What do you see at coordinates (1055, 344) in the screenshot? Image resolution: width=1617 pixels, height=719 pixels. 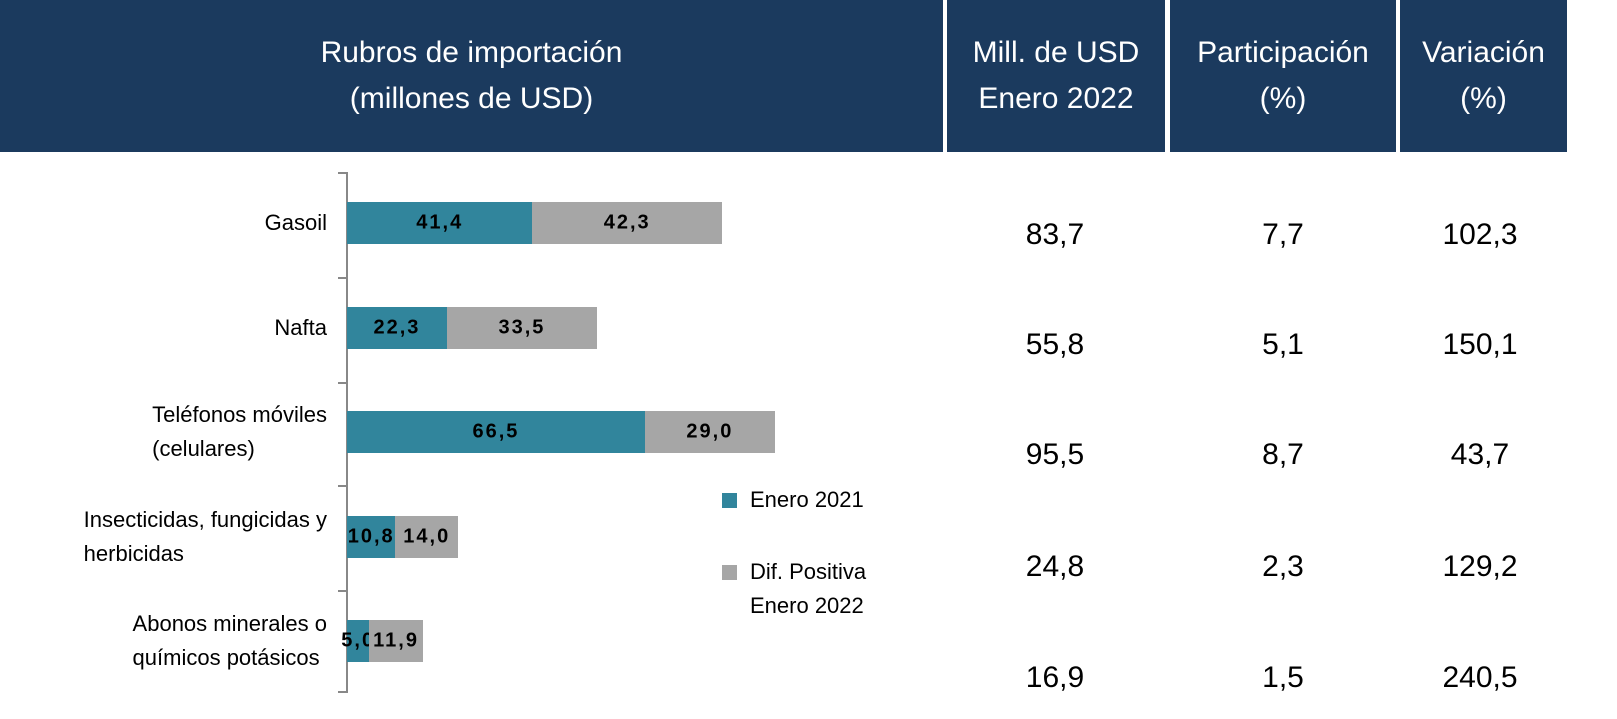 I see `table-value: 55,8` at bounding box center [1055, 344].